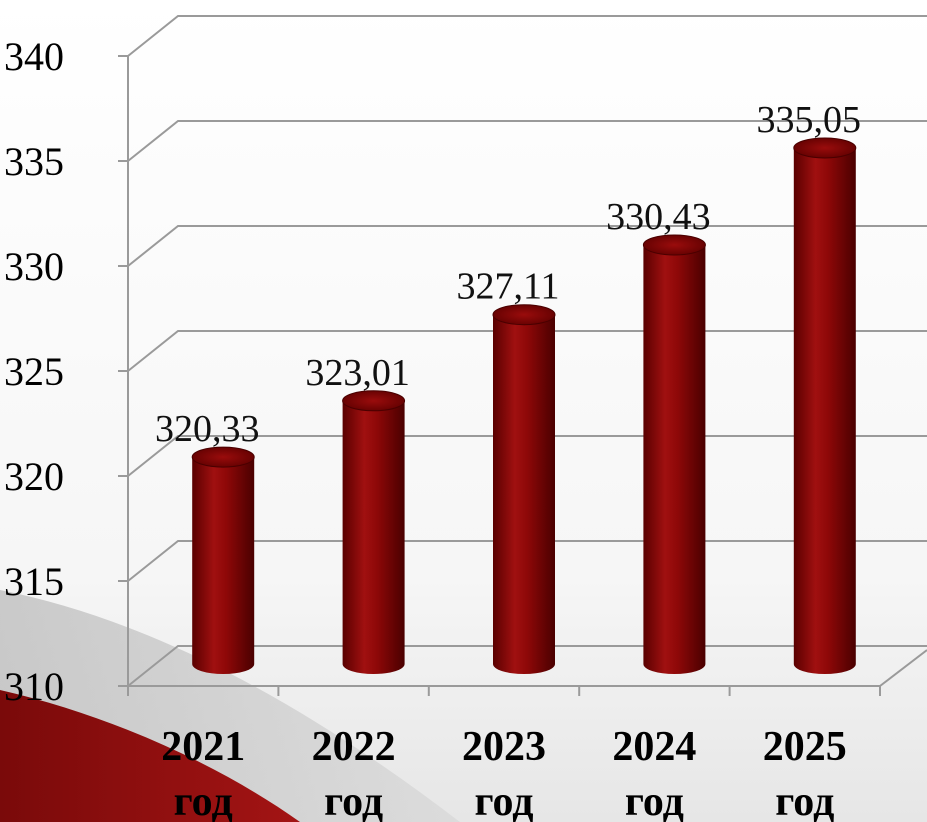  Describe the element at coordinates (34, 56) in the screenshot. I see `y-tick-label: 340` at that location.